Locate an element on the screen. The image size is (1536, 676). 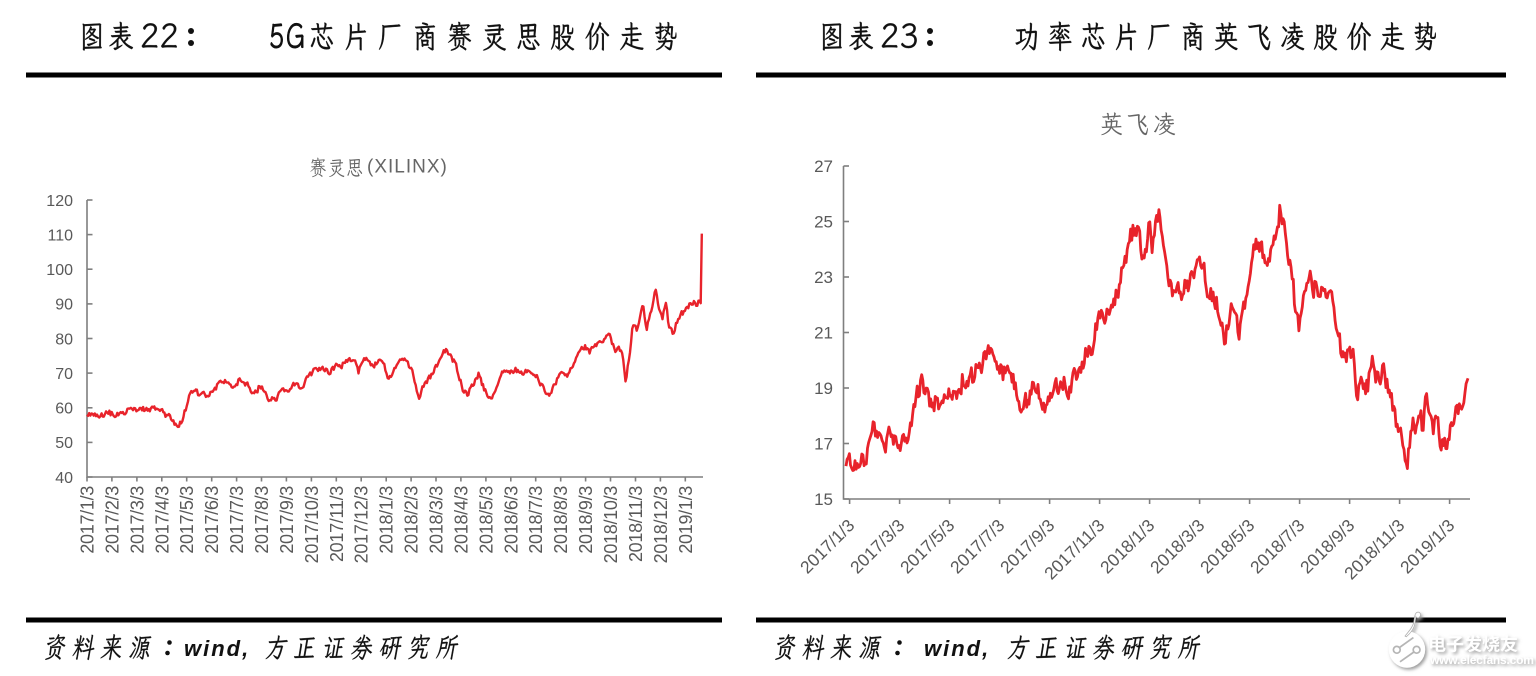
svg-text: 2017/10/3 is located at coordinates (312, 525).